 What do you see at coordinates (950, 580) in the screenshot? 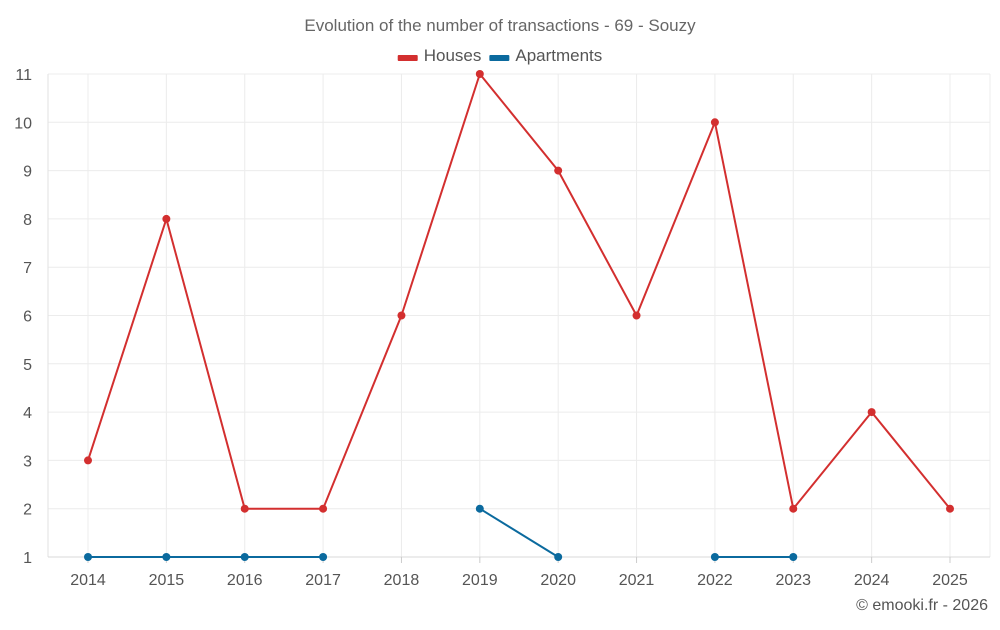
I see `x-tick-label: 2025` at bounding box center [950, 580].